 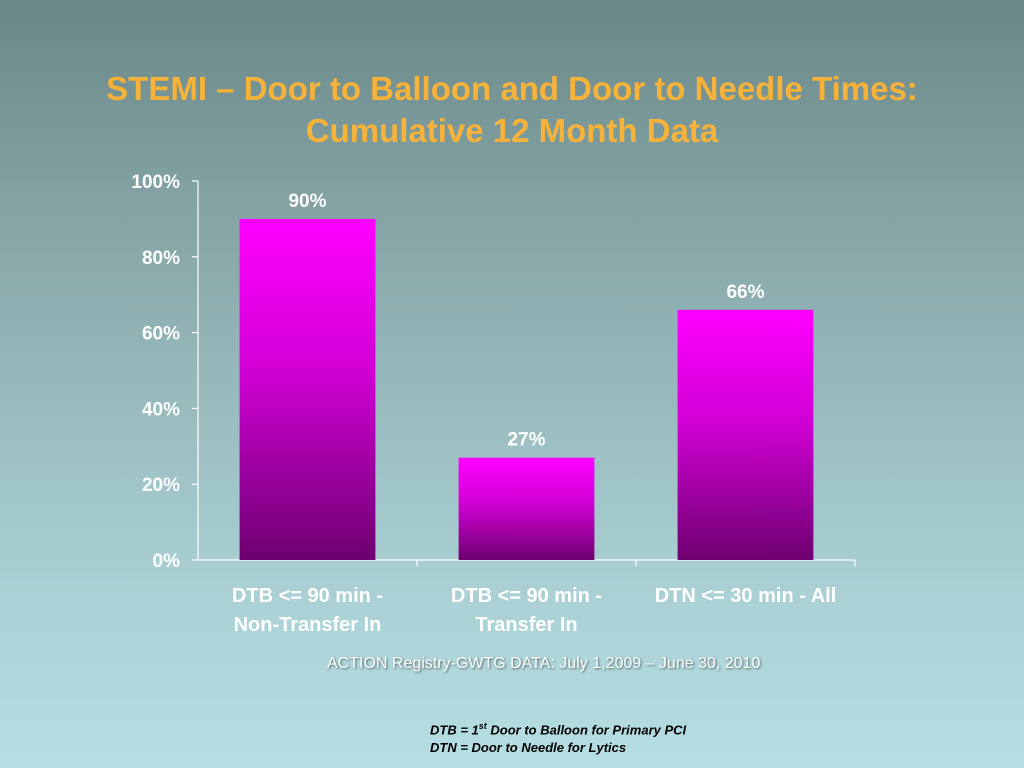 What do you see at coordinates (161, 485) in the screenshot?
I see `y-tick-label: 20%` at bounding box center [161, 485].